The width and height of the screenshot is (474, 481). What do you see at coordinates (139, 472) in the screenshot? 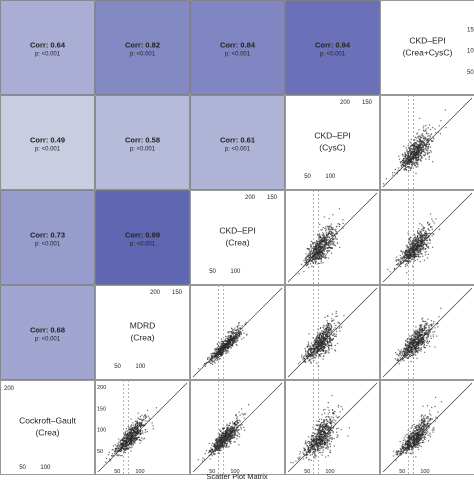
I see `x-tick-label: 100` at bounding box center [139, 472].